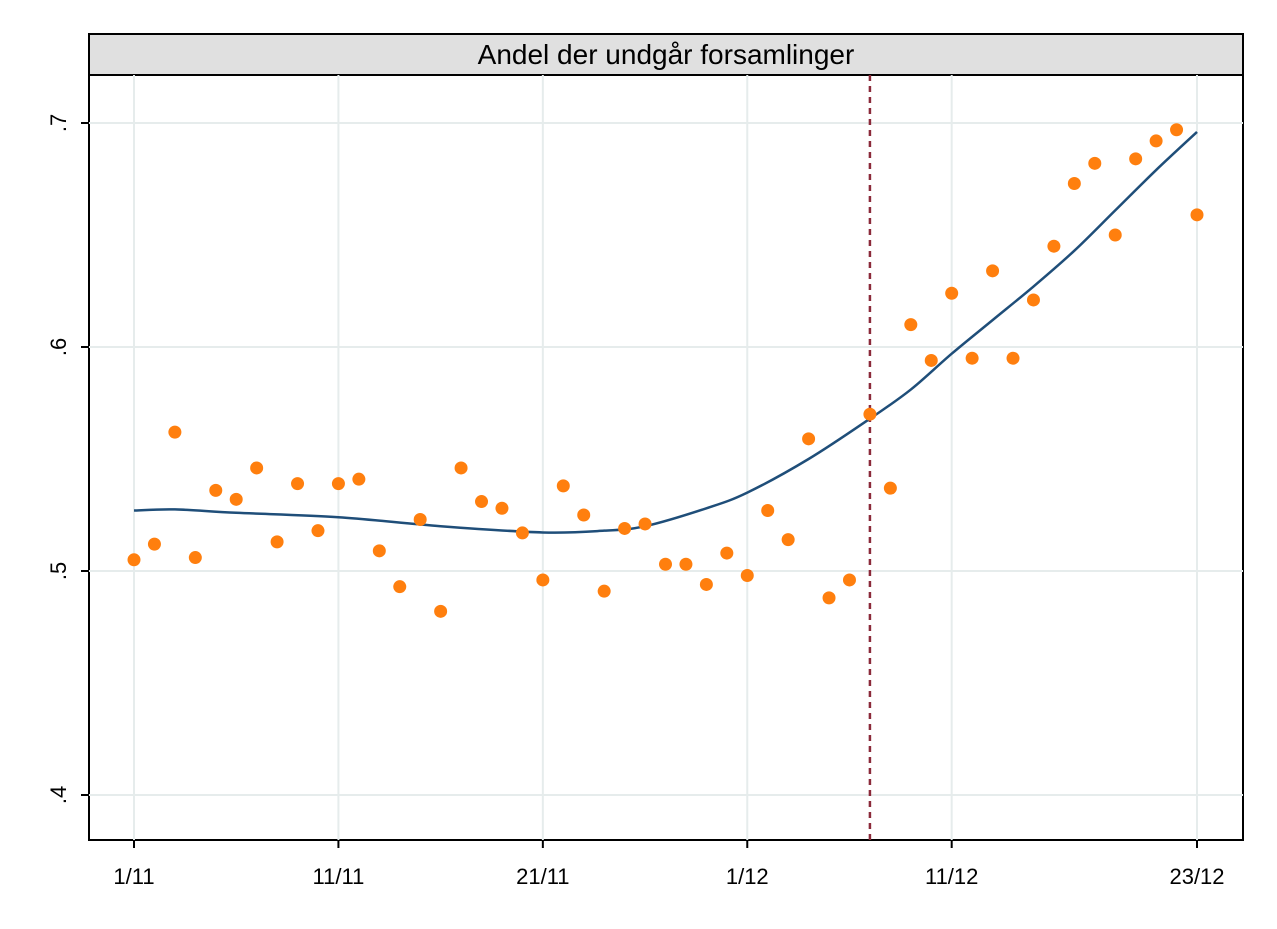 The height and width of the screenshot is (929, 1277). Describe the element at coordinates (542, 876) in the screenshot. I see `x-tick-label: 21/11` at that location.